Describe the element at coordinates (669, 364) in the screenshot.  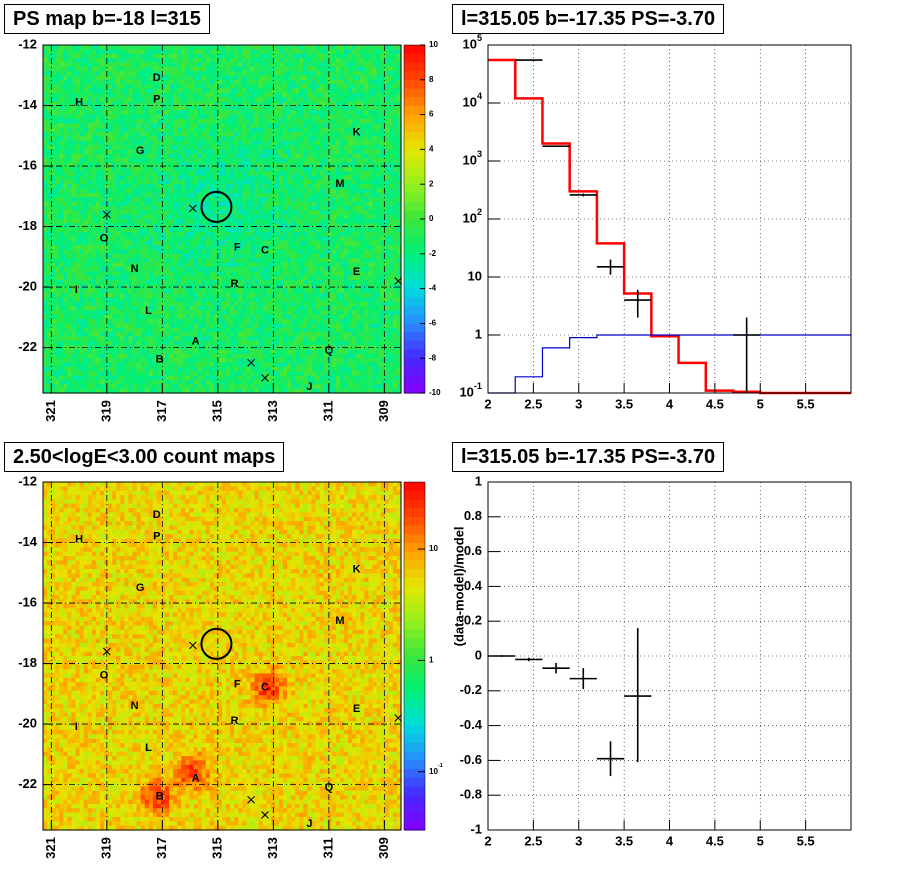
I see `model-background-step` at that location.